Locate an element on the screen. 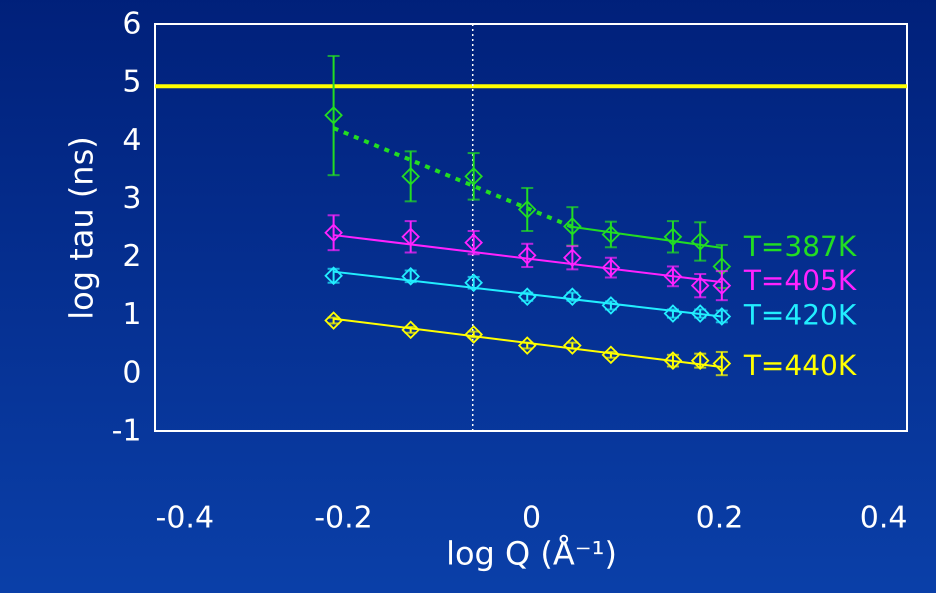 The height and width of the screenshot is (593, 936). series-label: T=387K is located at coordinates (799, 246).